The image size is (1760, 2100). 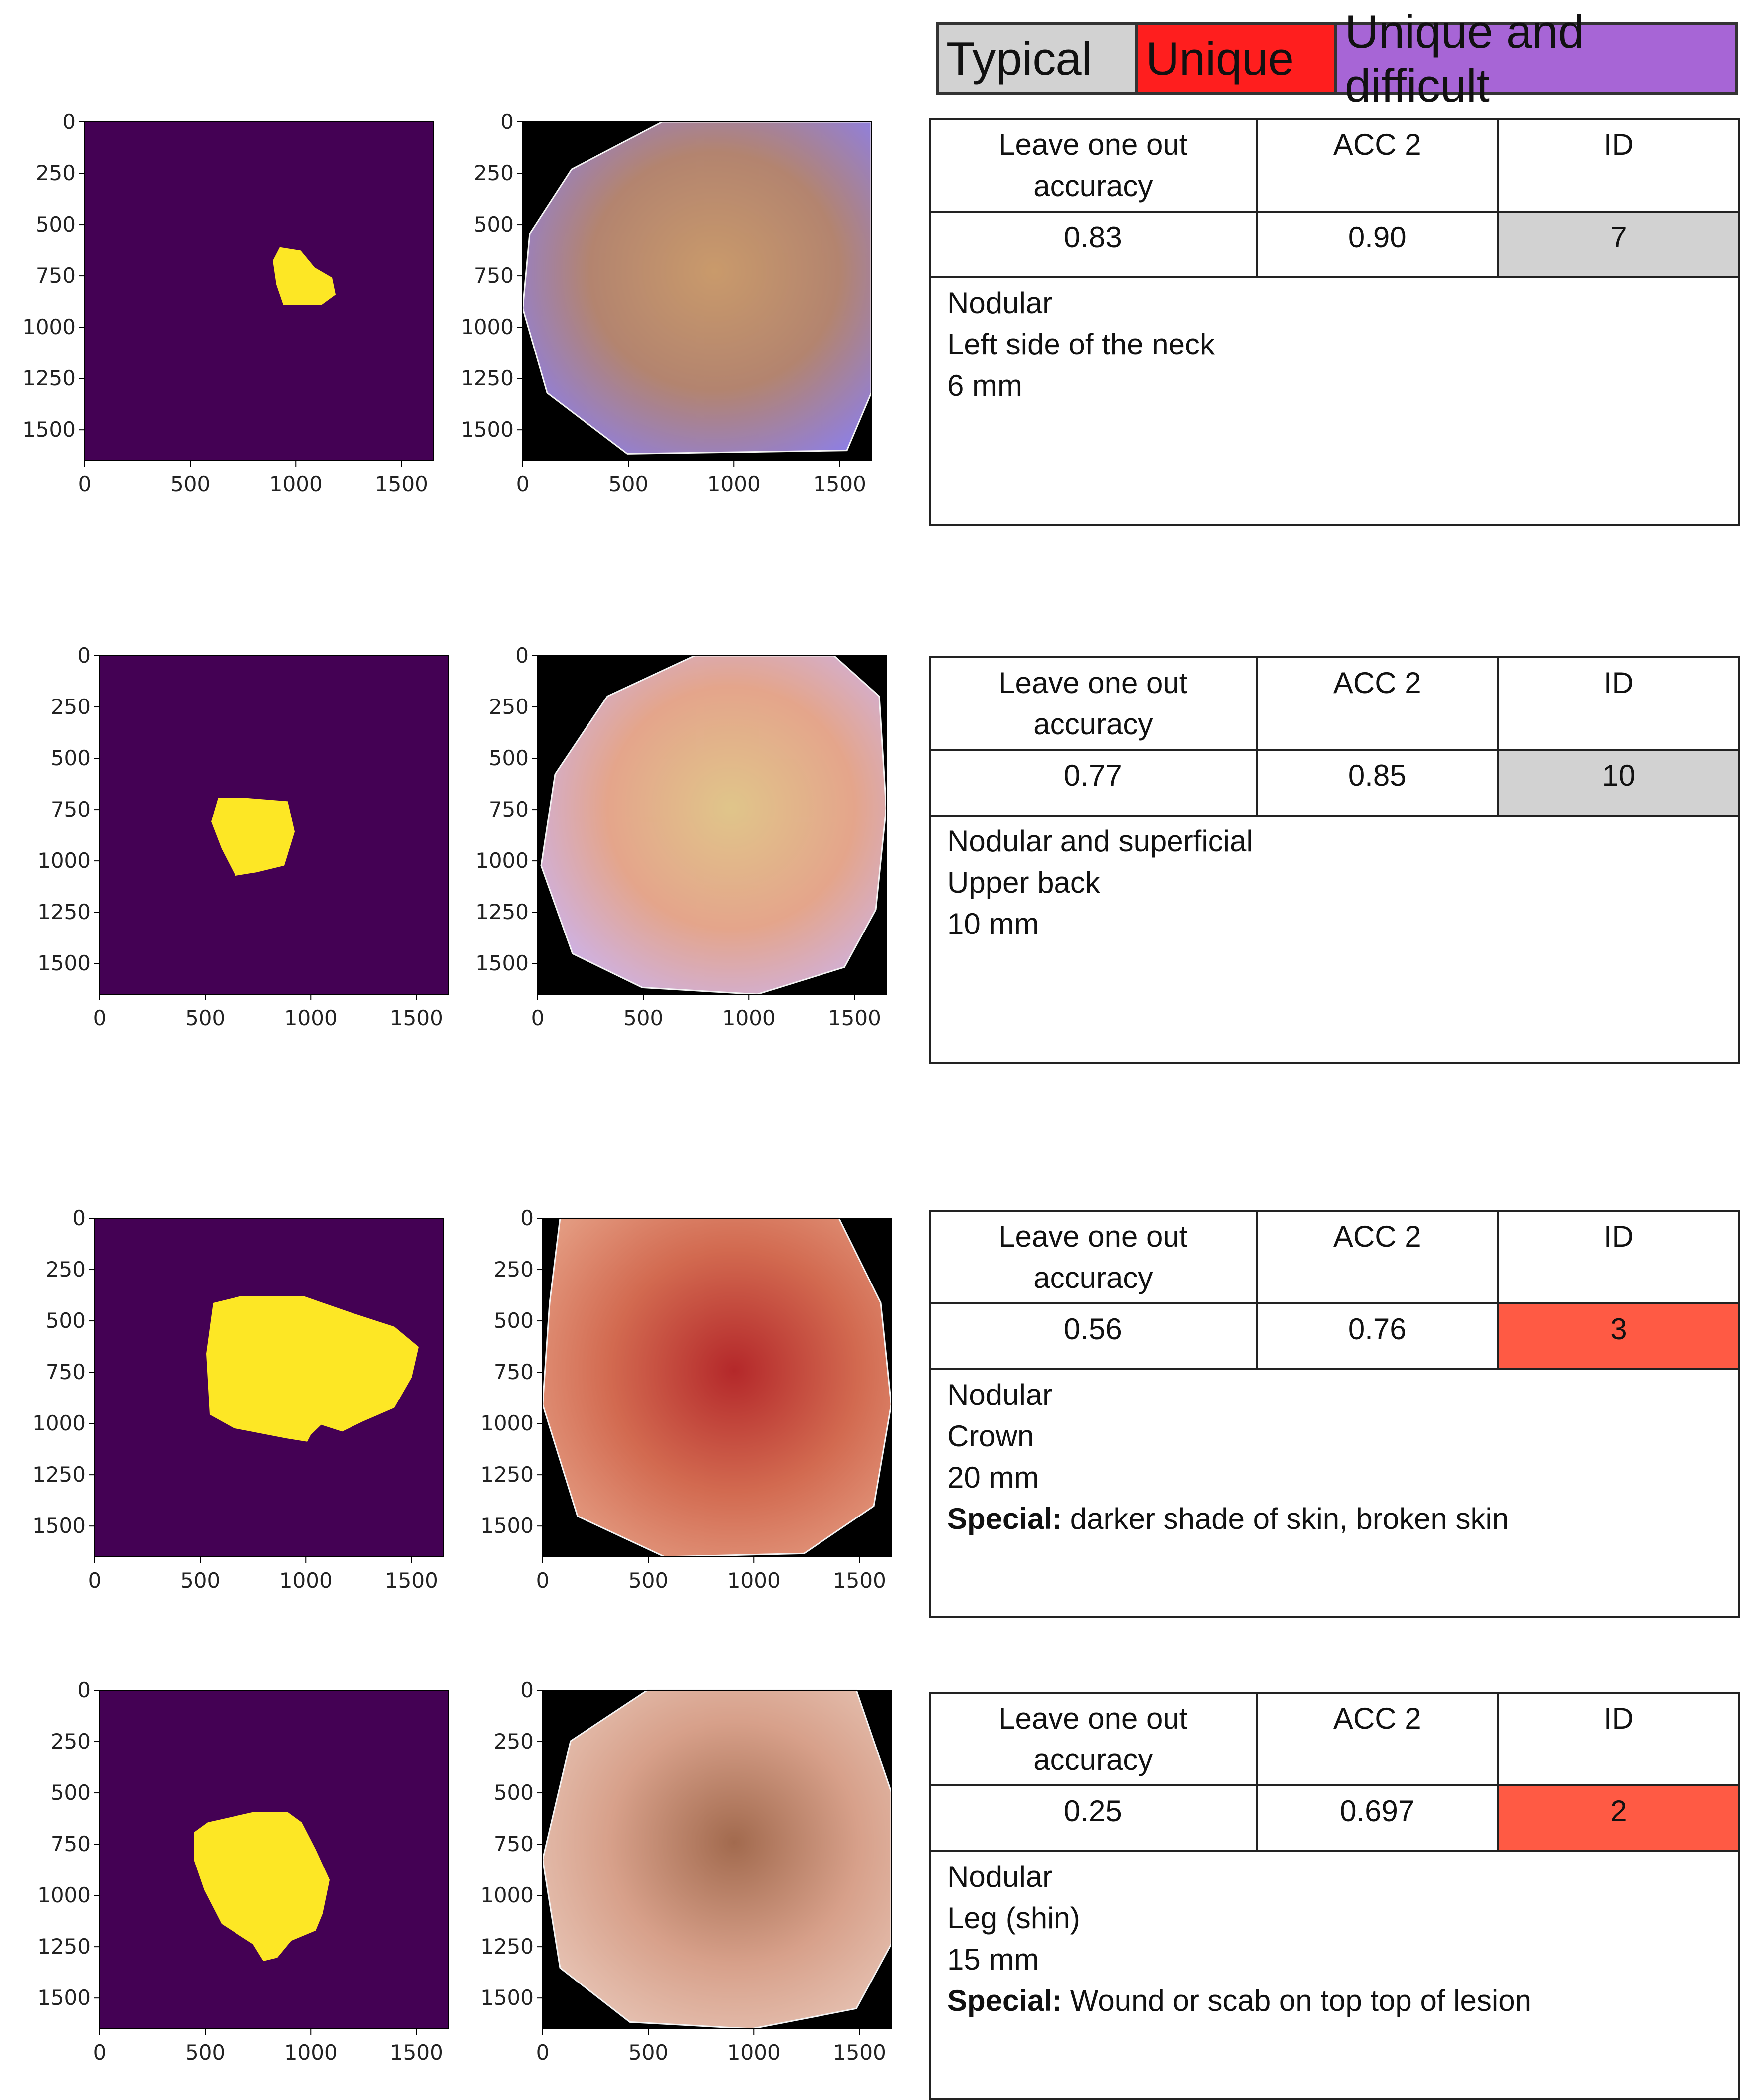 What do you see at coordinates (1004, 1518) in the screenshot?
I see `special-label: Special:` at bounding box center [1004, 1518].